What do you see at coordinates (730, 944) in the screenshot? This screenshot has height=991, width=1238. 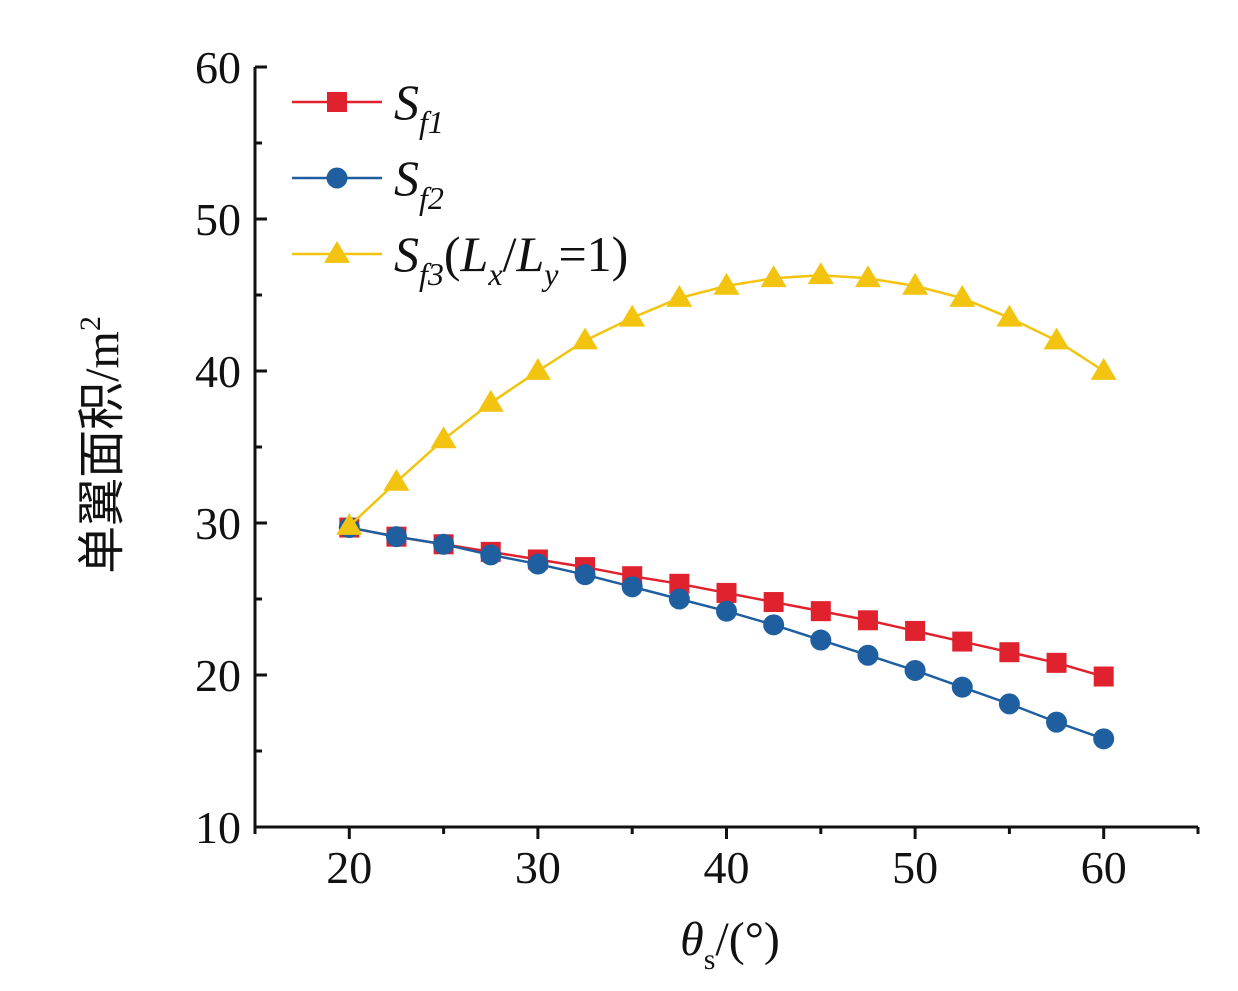 I see `x-axis-title: θs/(°)` at bounding box center [730, 944].